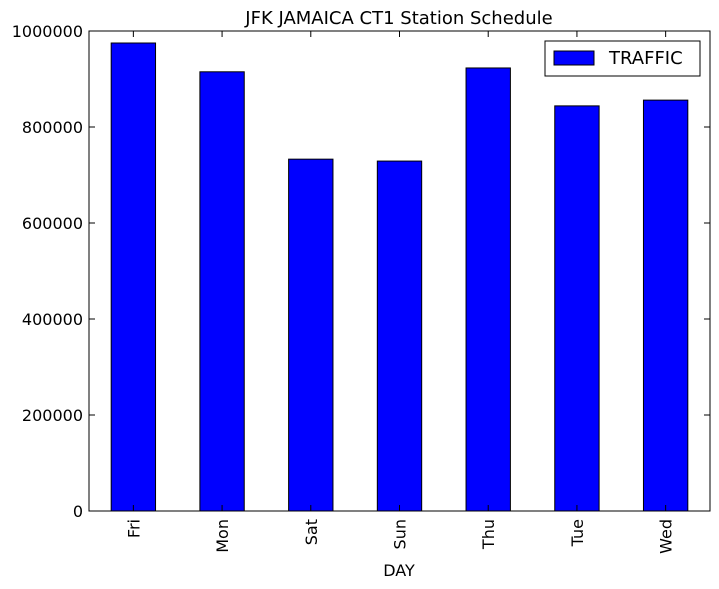 This screenshot has width=719, height=589. What do you see at coordinates (222, 536) in the screenshot?
I see `x-tick-label-mon: Mon` at bounding box center [222, 536].